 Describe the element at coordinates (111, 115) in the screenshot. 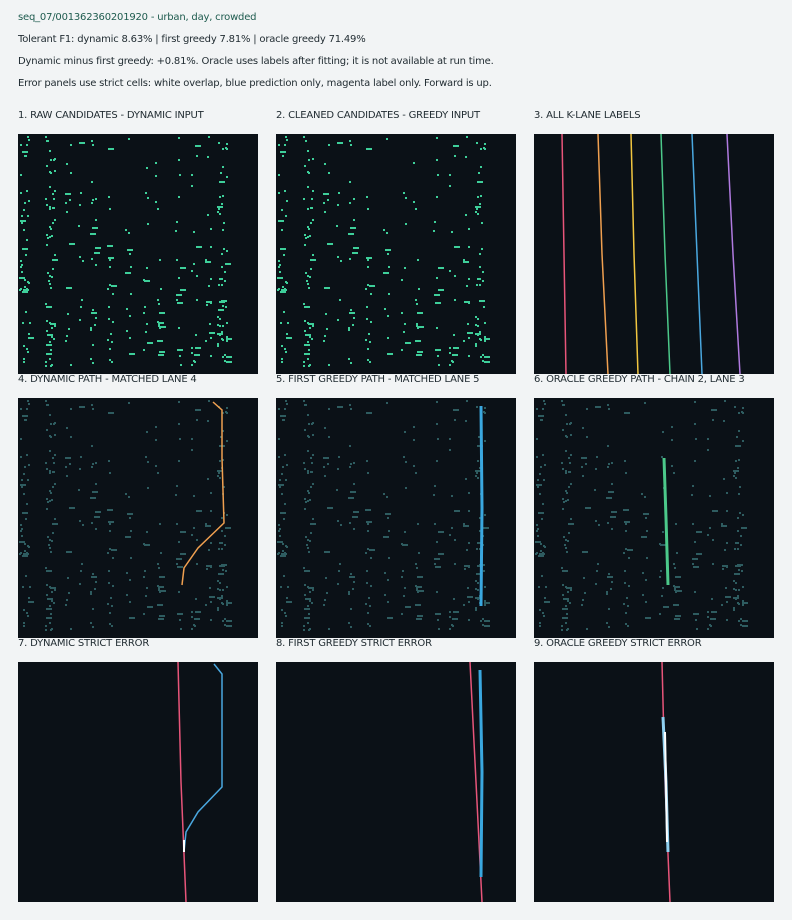

I see `panel-title: 1. RAW CANDIDATES - DYNAMIC INPUT` at that location.